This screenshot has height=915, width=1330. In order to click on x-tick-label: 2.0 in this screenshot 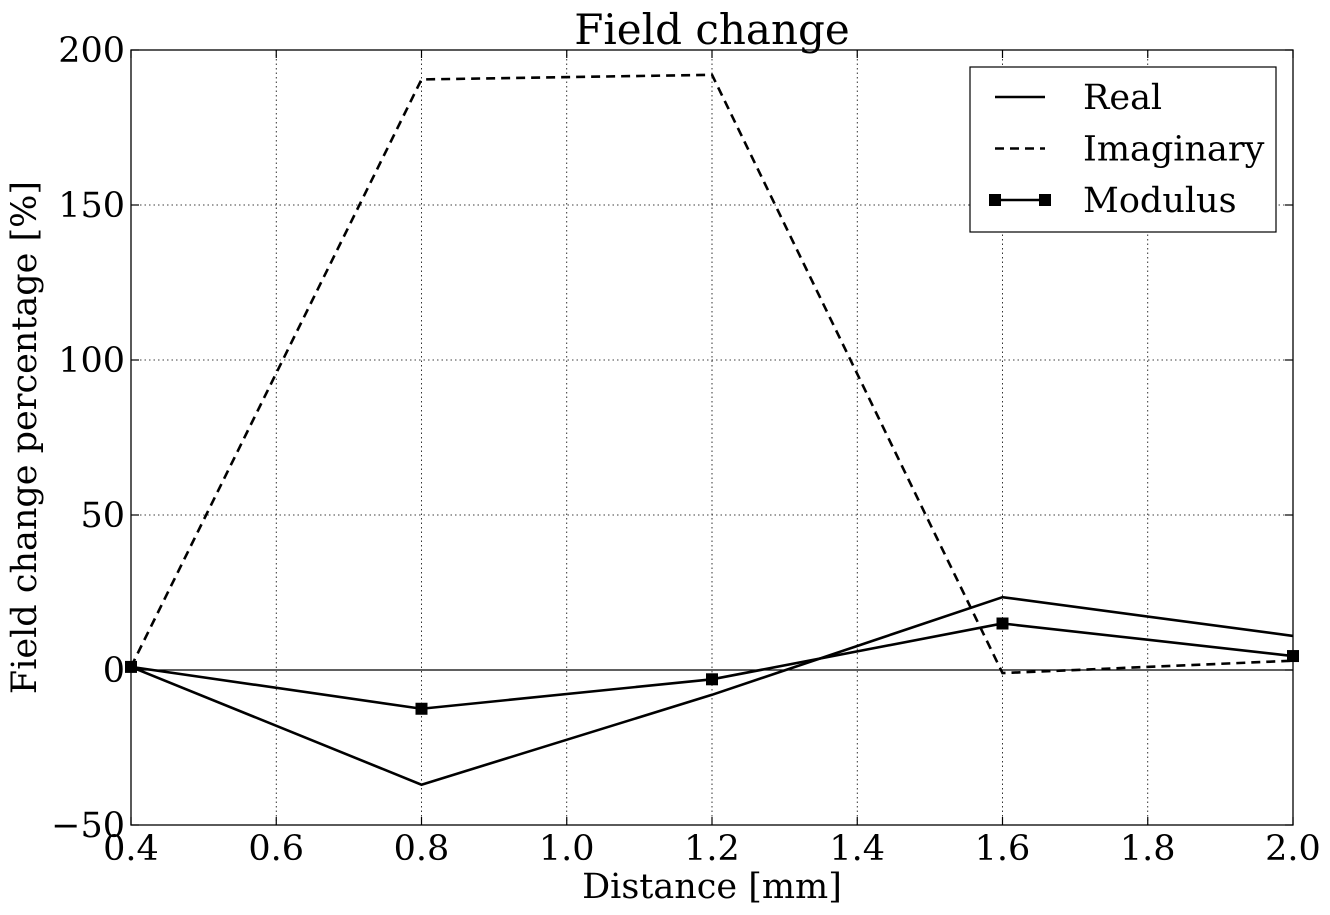, I will do `click(1293, 849)`.